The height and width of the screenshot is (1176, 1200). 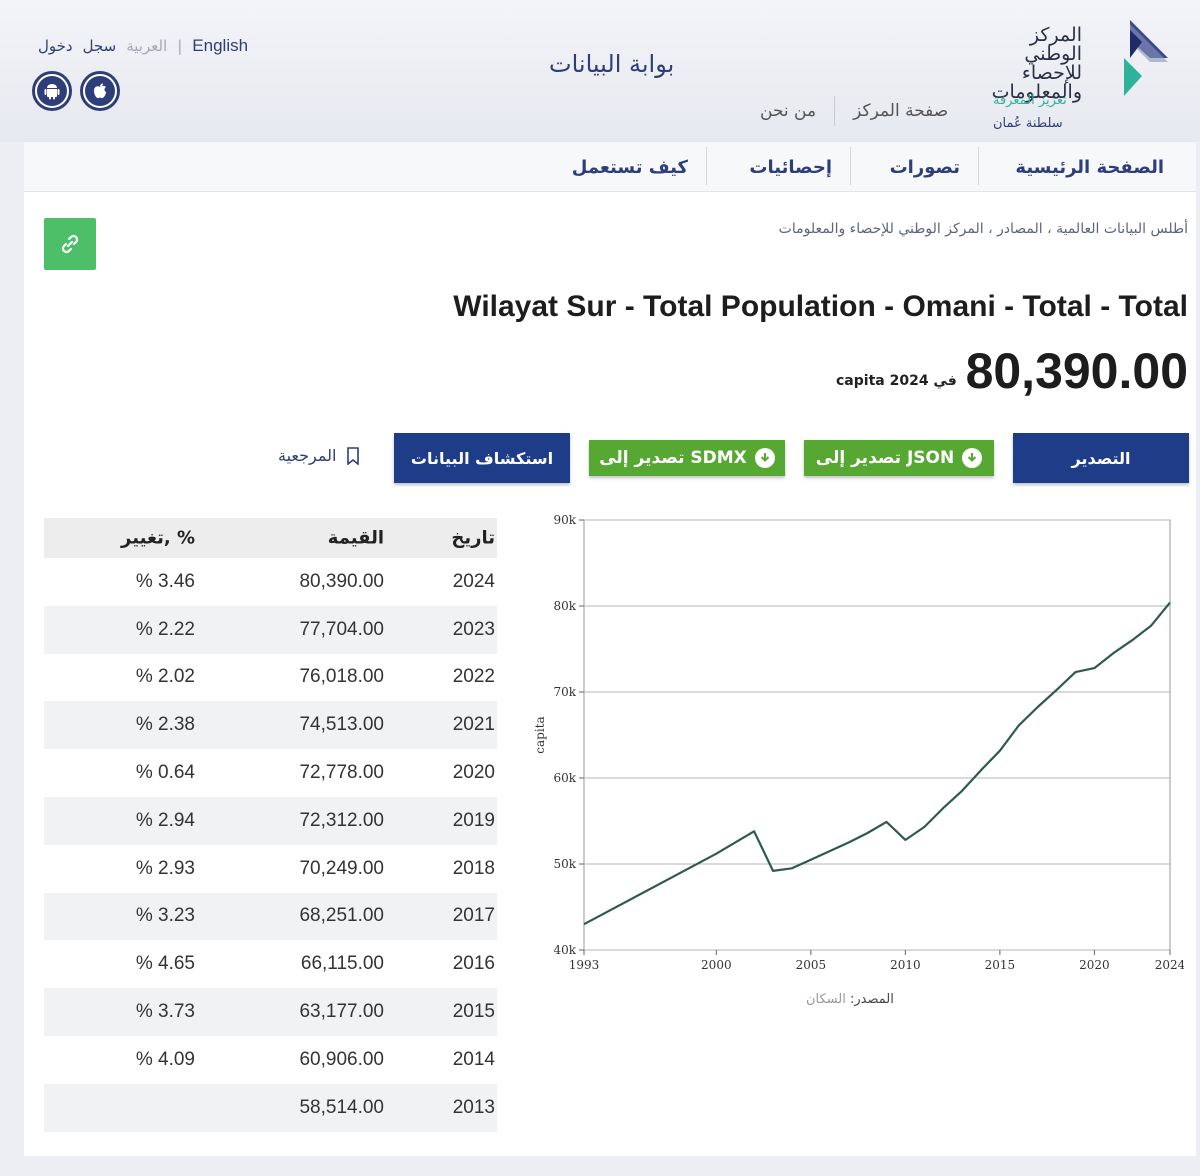 I want to click on lang-arabic-link: العربية, so click(x=147, y=46).